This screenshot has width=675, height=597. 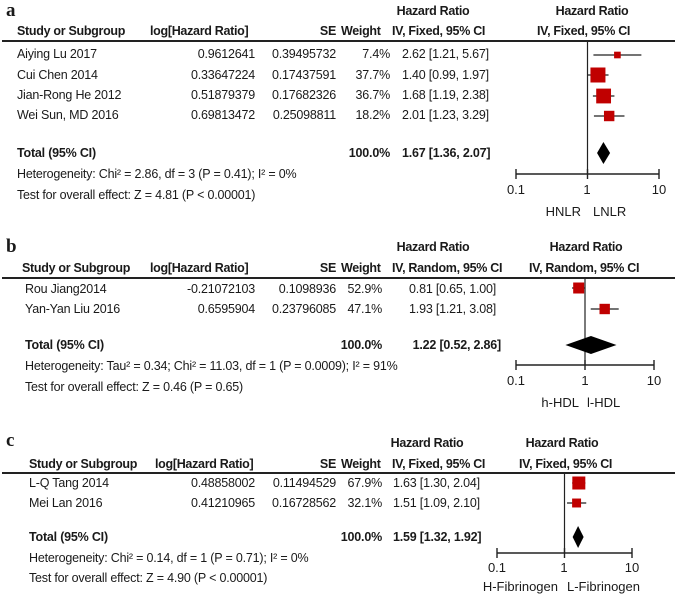 What do you see at coordinates (222, 503) in the screenshot?
I see `loghr-value: 0.41210965` at bounding box center [222, 503].